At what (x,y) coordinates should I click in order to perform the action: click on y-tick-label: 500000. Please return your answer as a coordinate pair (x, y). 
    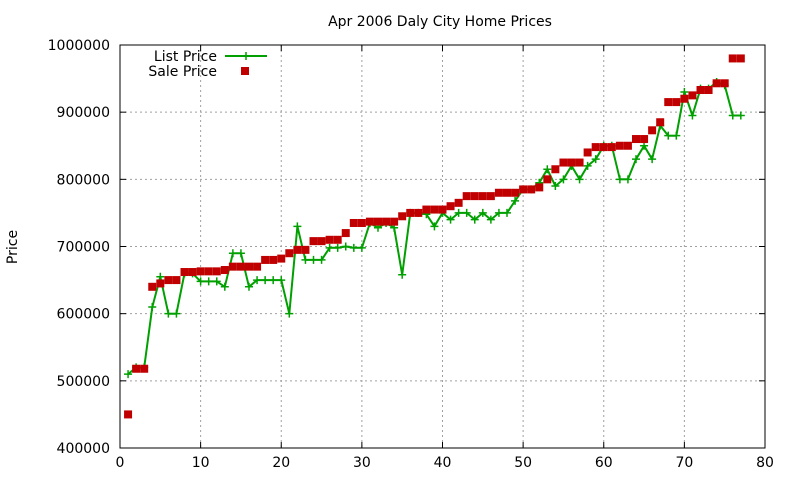
    Looking at the image, I should click on (83, 382).